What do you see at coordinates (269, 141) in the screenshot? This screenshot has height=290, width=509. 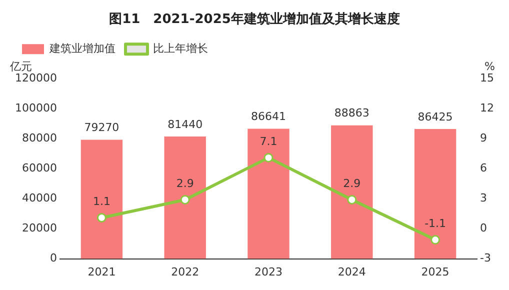 I see `data-label: 7.1` at bounding box center [269, 141].